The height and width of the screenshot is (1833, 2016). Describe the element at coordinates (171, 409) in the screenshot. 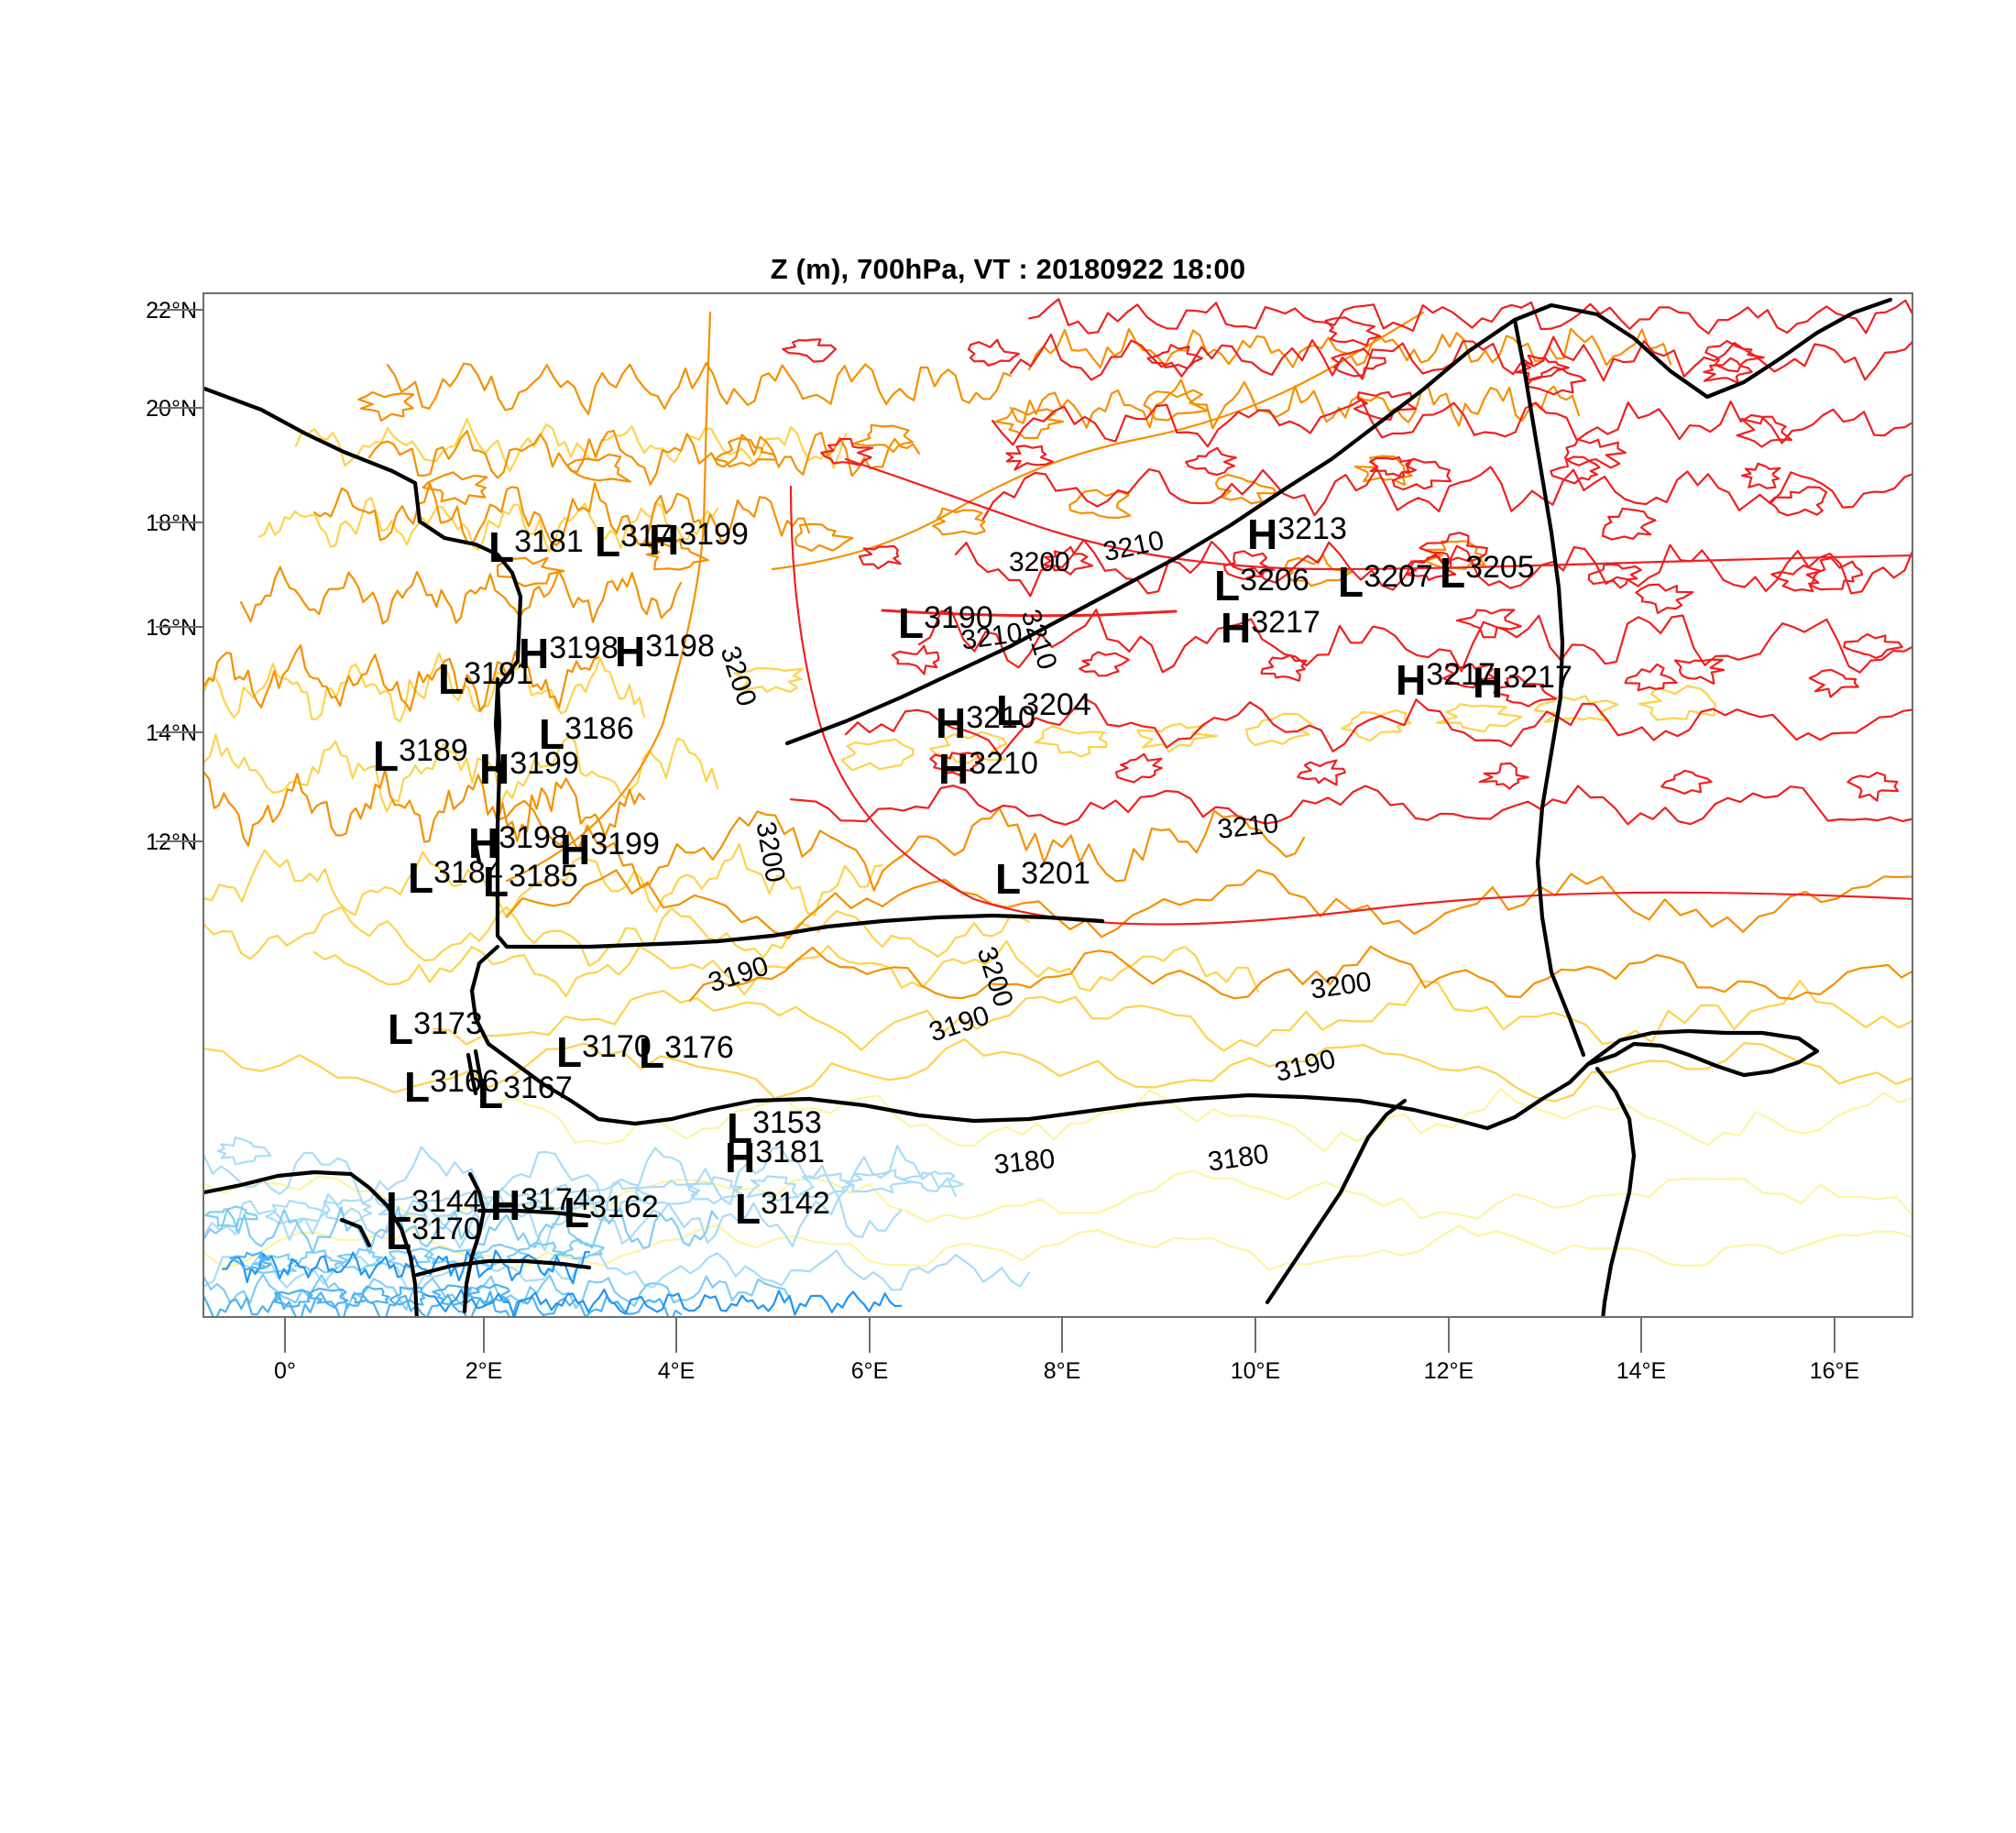

I see `y-tick-label: 20°N` at that location.